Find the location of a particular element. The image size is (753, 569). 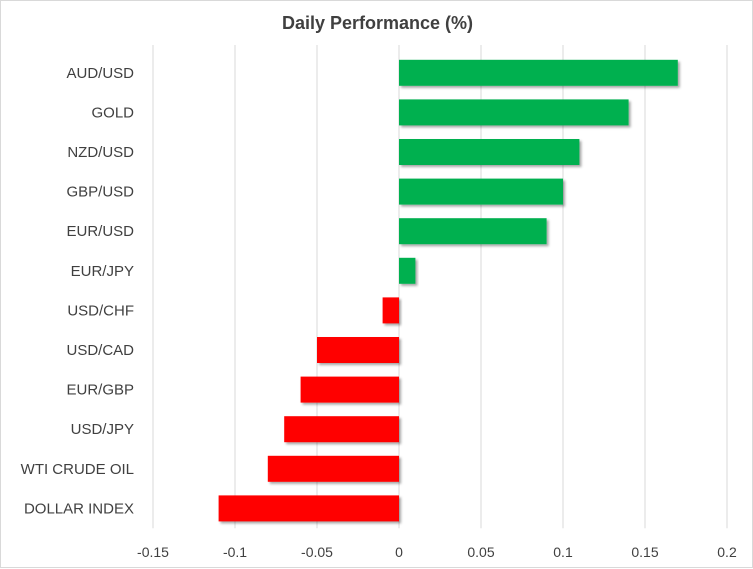

x-tick-label: -0.15 is located at coordinates (153, 552).